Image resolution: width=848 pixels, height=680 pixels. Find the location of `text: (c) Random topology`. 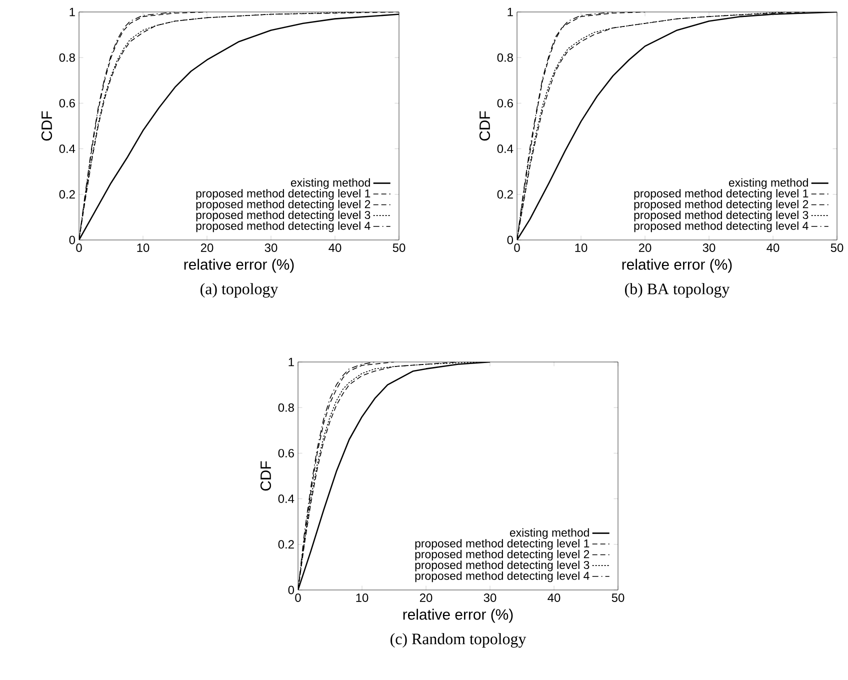

text: (c) Random topology is located at coordinates (458, 640).